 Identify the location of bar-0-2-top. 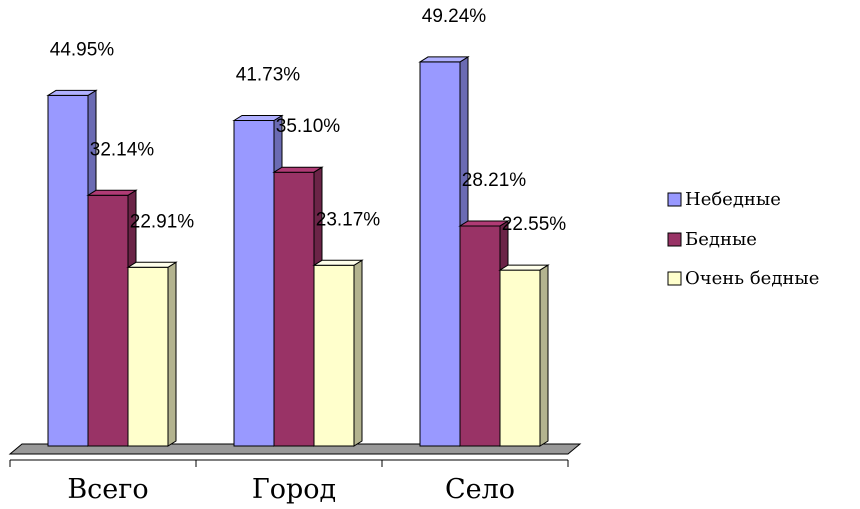
(152, 264).